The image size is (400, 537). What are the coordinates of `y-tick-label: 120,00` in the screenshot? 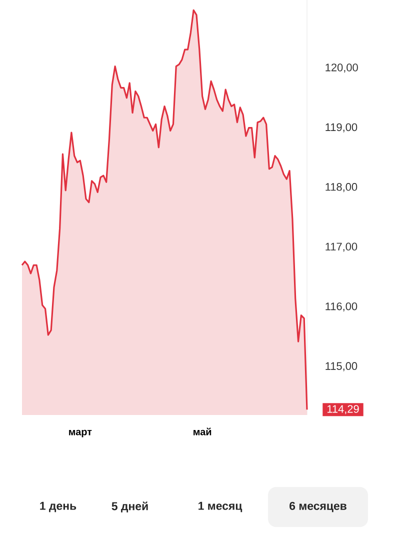 It's located at (342, 68).